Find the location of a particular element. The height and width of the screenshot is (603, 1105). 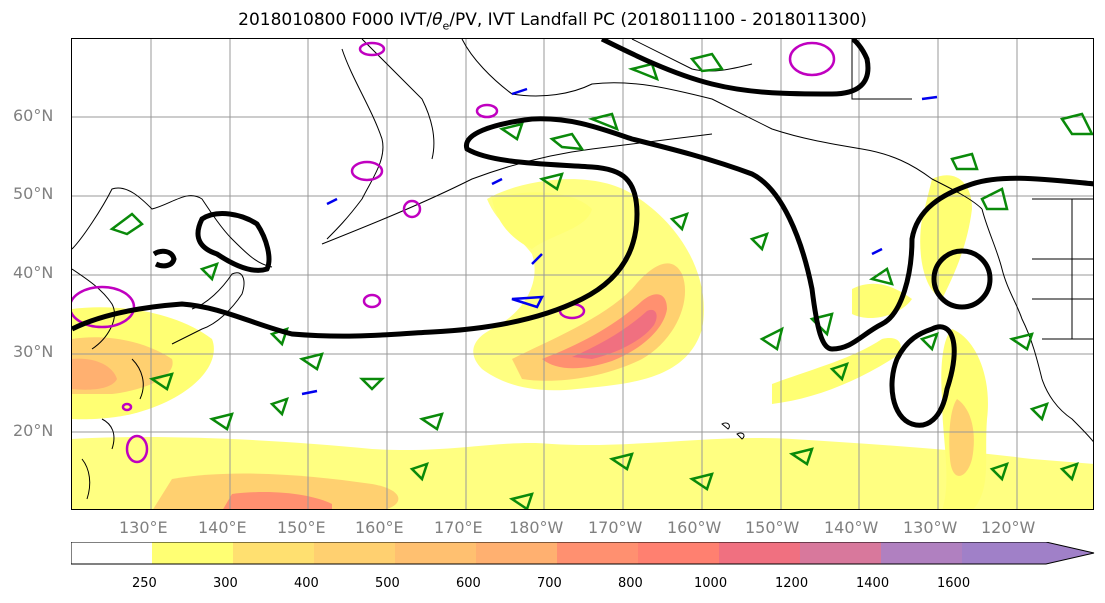

colorbar-tick-1600: 1600 is located at coordinates (954, 583).